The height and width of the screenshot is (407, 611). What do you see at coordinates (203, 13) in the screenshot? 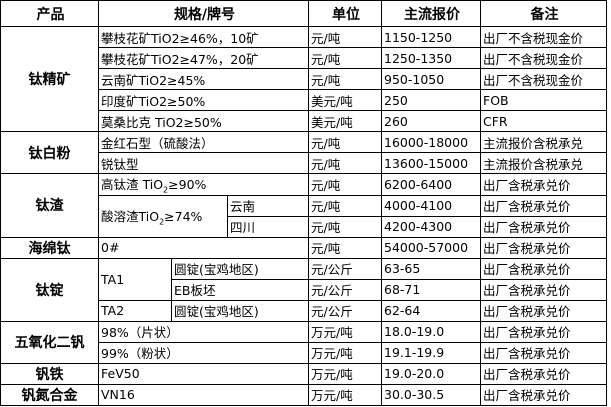
I see `header-spec: 规格/牌号` at bounding box center [203, 13].